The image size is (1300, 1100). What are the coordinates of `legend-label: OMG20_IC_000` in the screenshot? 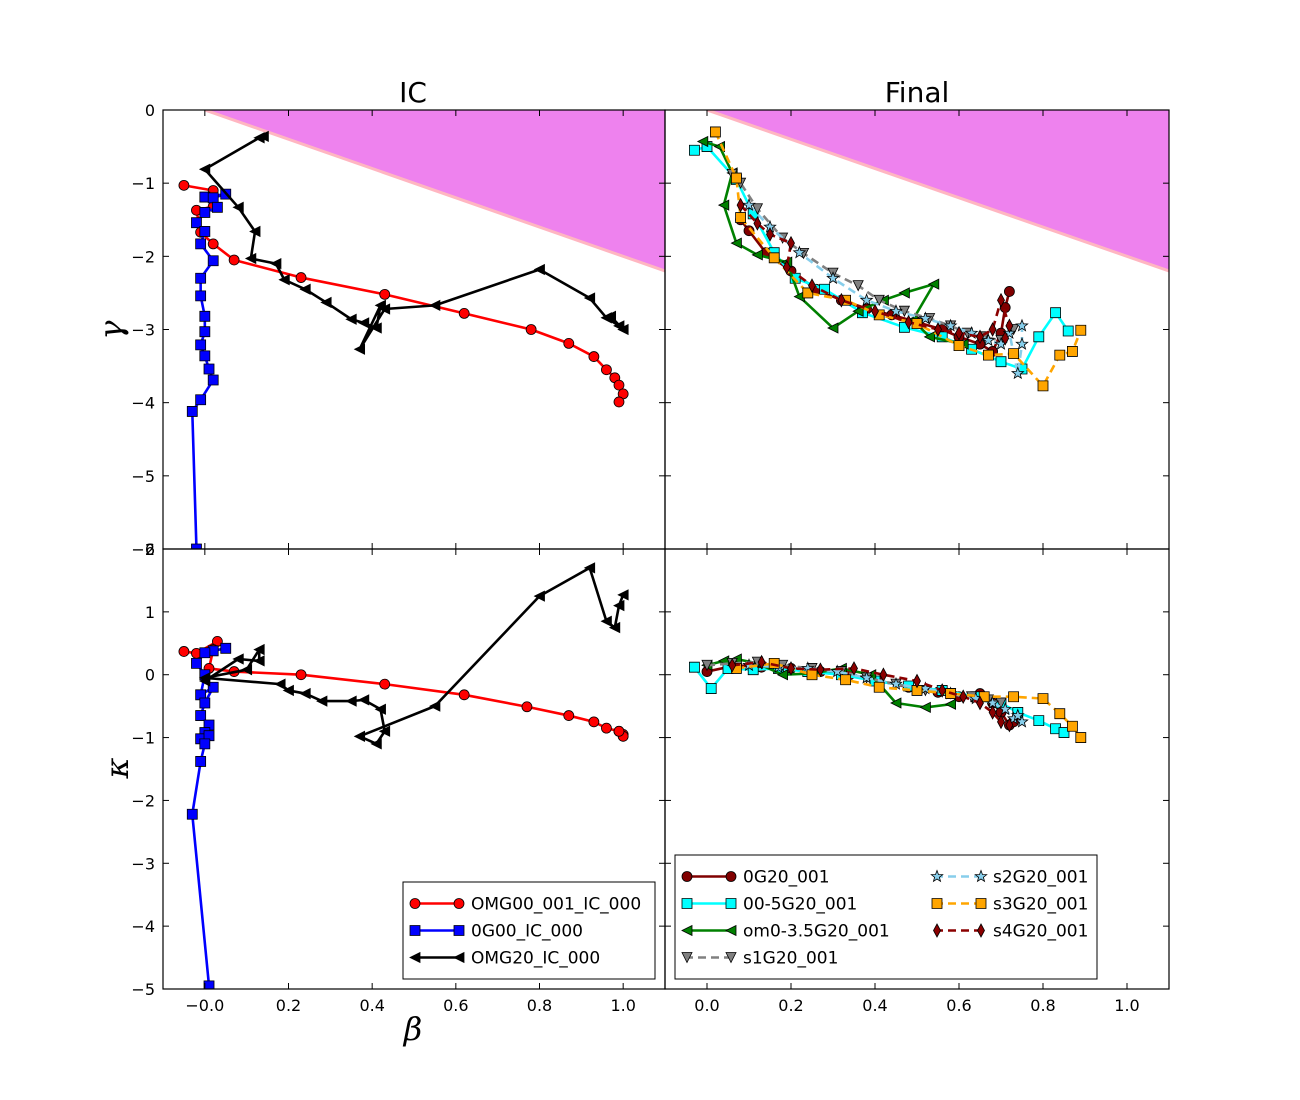 It's located at (535, 959).